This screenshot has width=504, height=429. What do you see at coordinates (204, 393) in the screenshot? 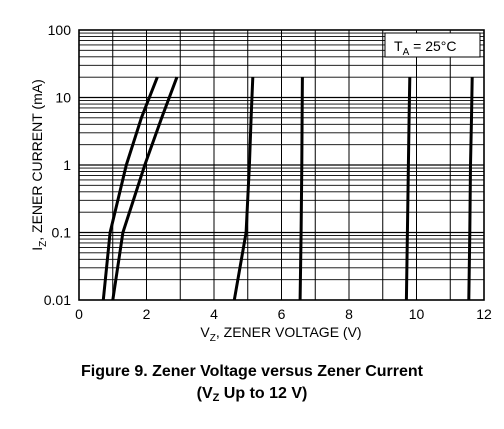
I see `caption-paren-open: (V` at bounding box center [204, 393].